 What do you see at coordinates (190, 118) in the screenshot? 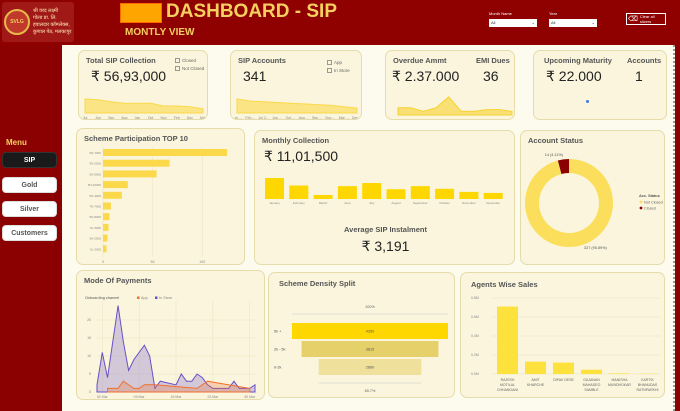
I see `sparkline-label: Dec` at bounding box center [190, 118].